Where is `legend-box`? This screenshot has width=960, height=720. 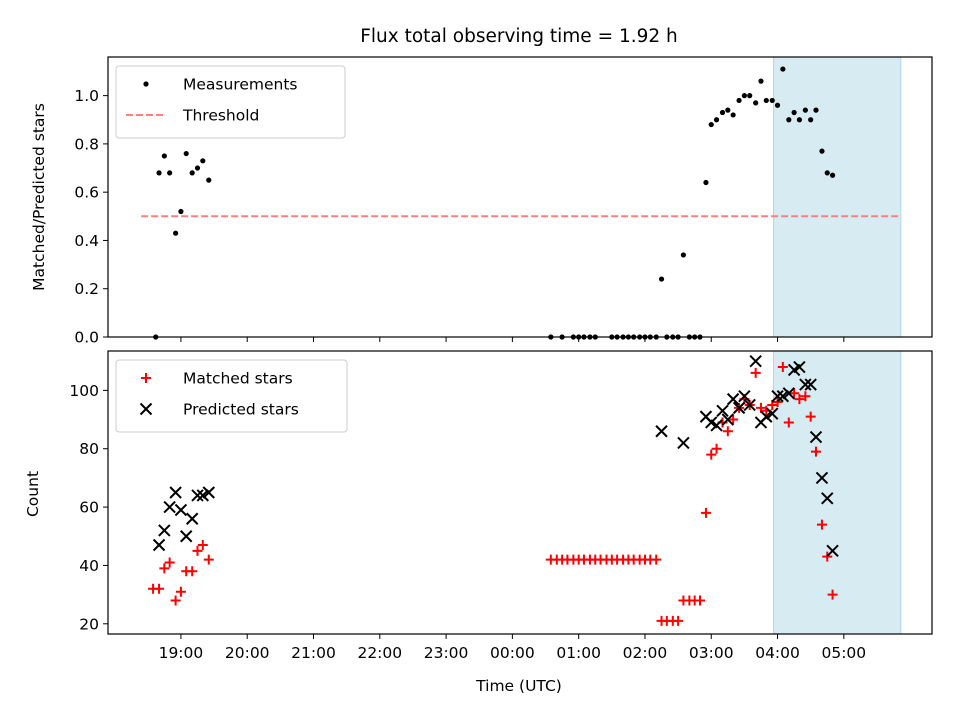
legend-box is located at coordinates (230, 102).